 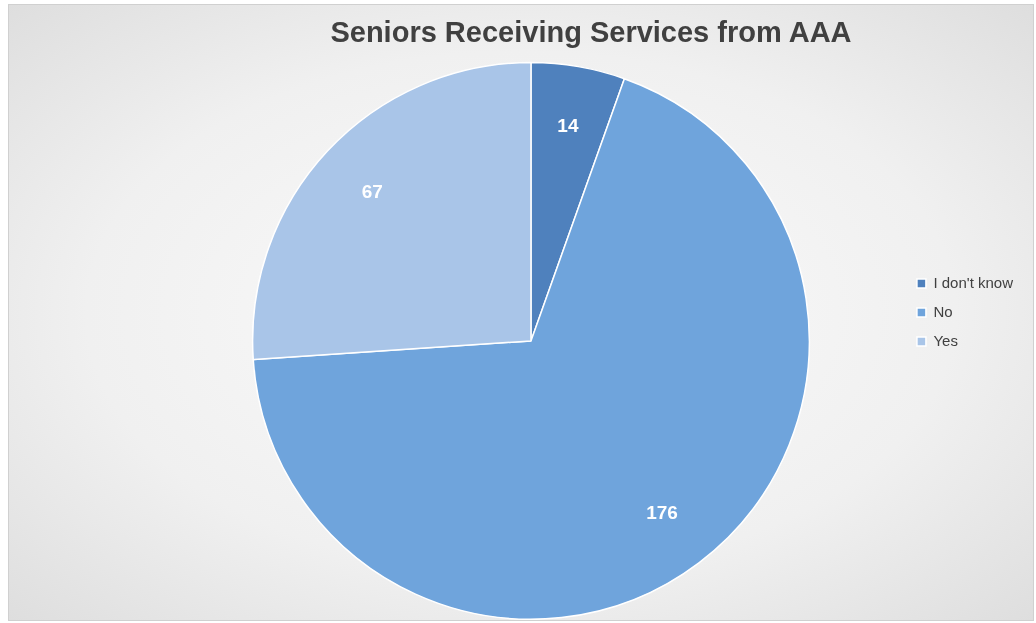 I want to click on chart-title: Seniors Receiving Services from AAA, so click(x=591, y=32).